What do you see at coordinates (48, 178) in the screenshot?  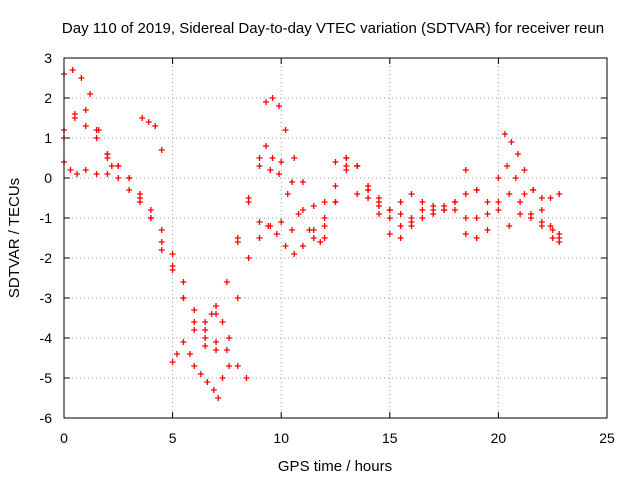 I see `y-tick-label: 0` at bounding box center [48, 178].